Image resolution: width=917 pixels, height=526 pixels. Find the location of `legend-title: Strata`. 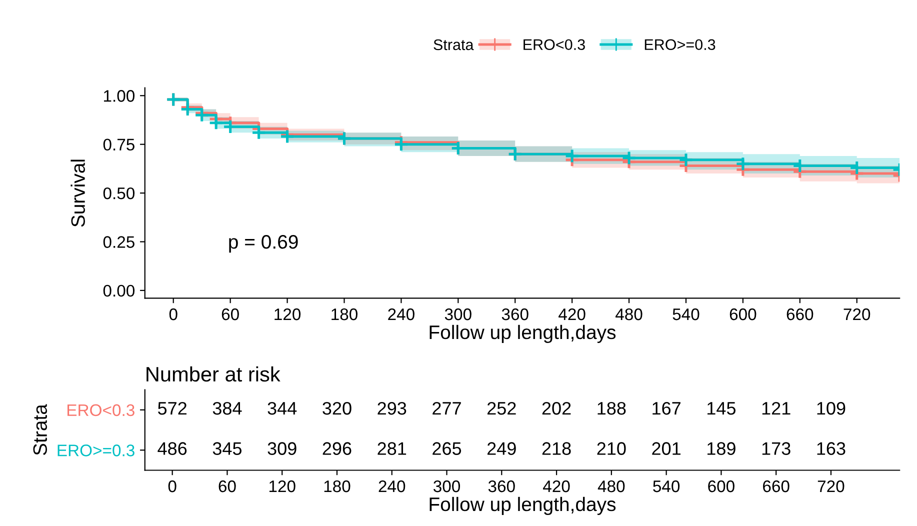

legend-title: Strata is located at coordinates (454, 44).